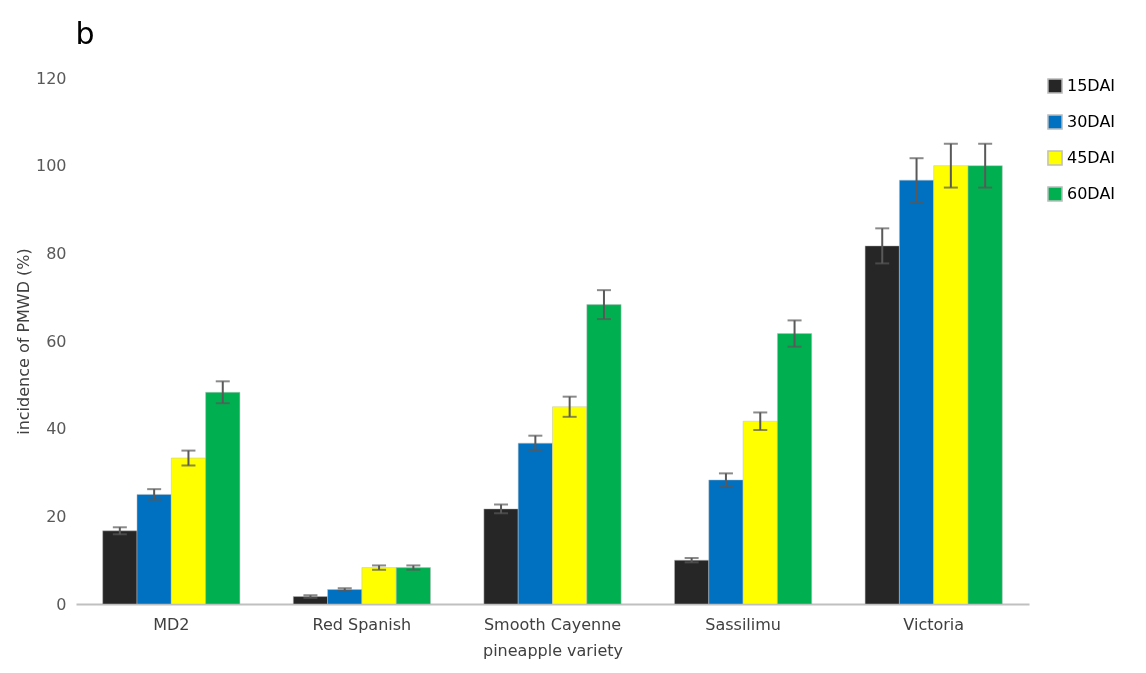 The height and width of the screenshot is (673, 1146). What do you see at coordinates (362, 624) in the screenshot?
I see `x-tick-label: Red Spanish` at bounding box center [362, 624].